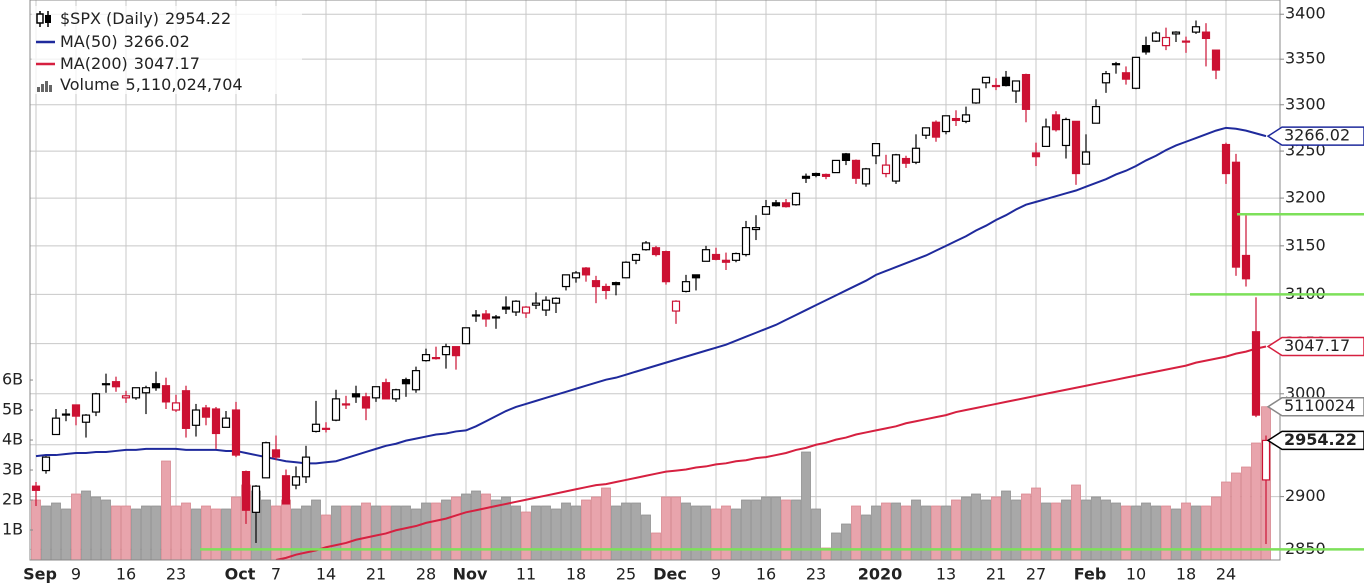 The width and height of the screenshot is (1364, 585). Describe the element at coordinates (1317, 345) in the screenshot. I see `value-tag-label: 3047.17` at that location.